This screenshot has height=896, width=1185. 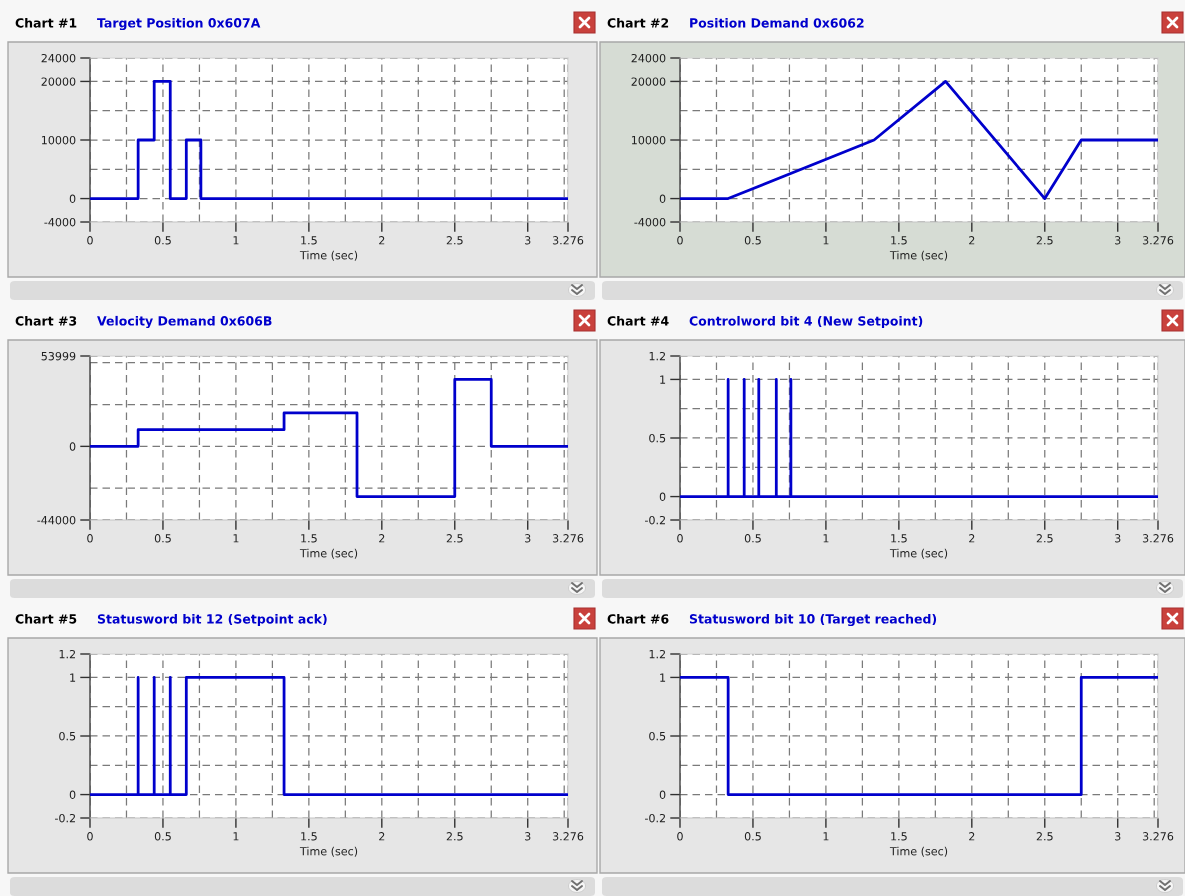 I want to click on chart-title: Chart #3, so click(x=46, y=320).